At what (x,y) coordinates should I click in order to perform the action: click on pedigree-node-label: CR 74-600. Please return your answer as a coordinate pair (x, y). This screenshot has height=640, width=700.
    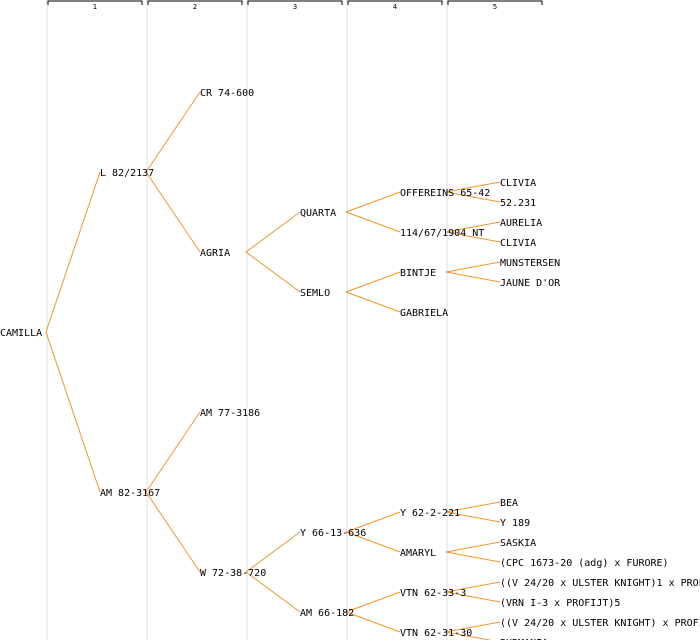
    Looking at the image, I should click on (227, 93).